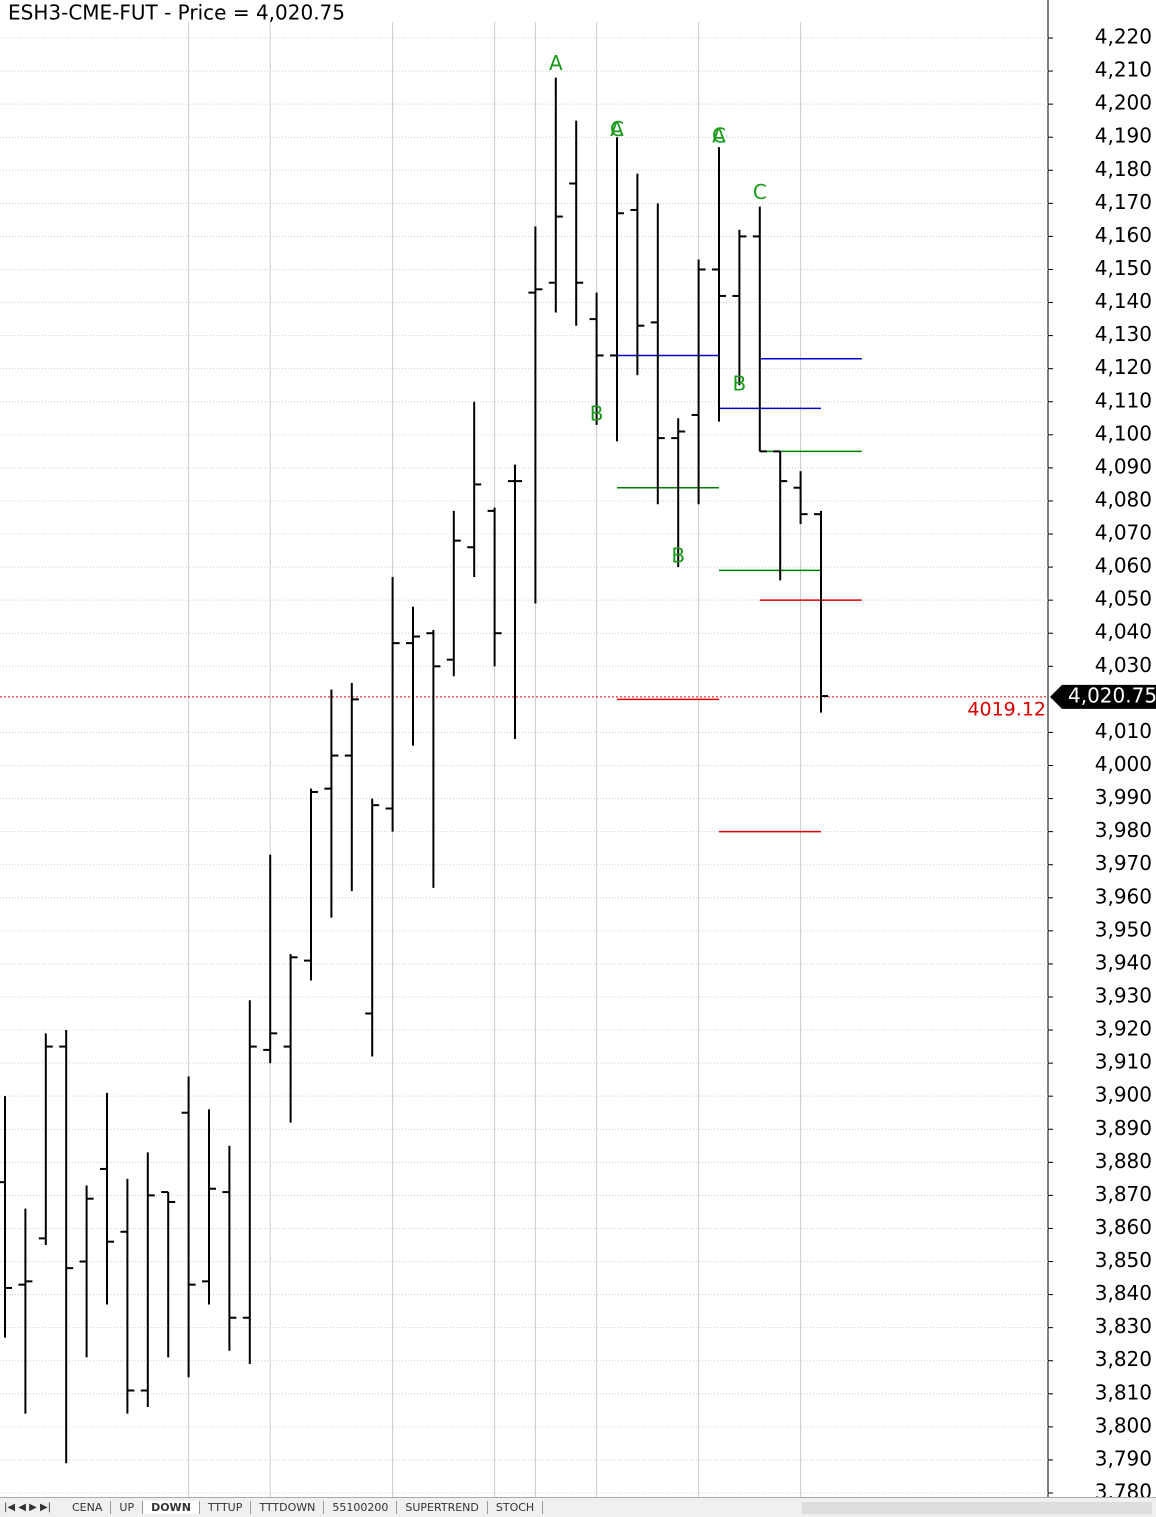 This screenshot has height=1517, width=1156. I want to click on y-tick-label: 3,870, so click(1123, 1194).